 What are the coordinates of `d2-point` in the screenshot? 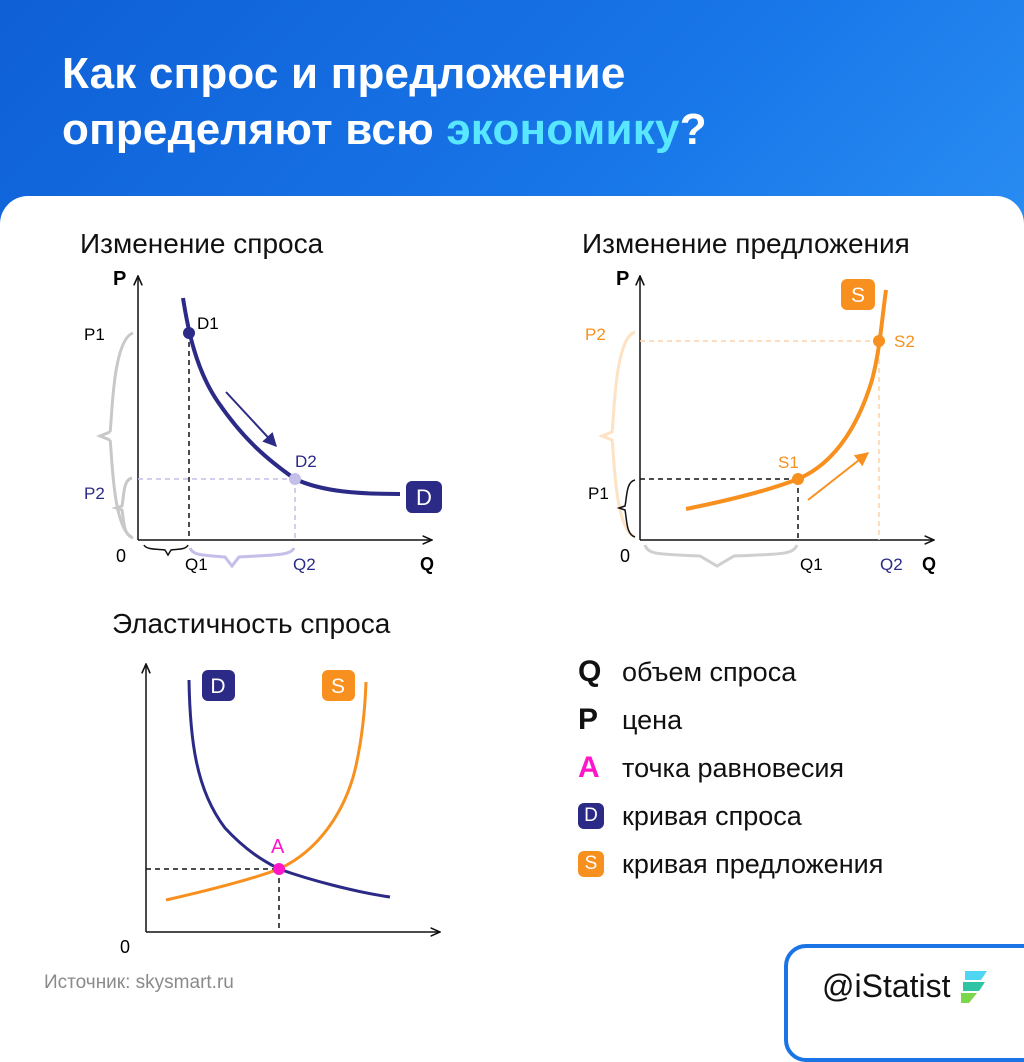 It's located at (295, 479).